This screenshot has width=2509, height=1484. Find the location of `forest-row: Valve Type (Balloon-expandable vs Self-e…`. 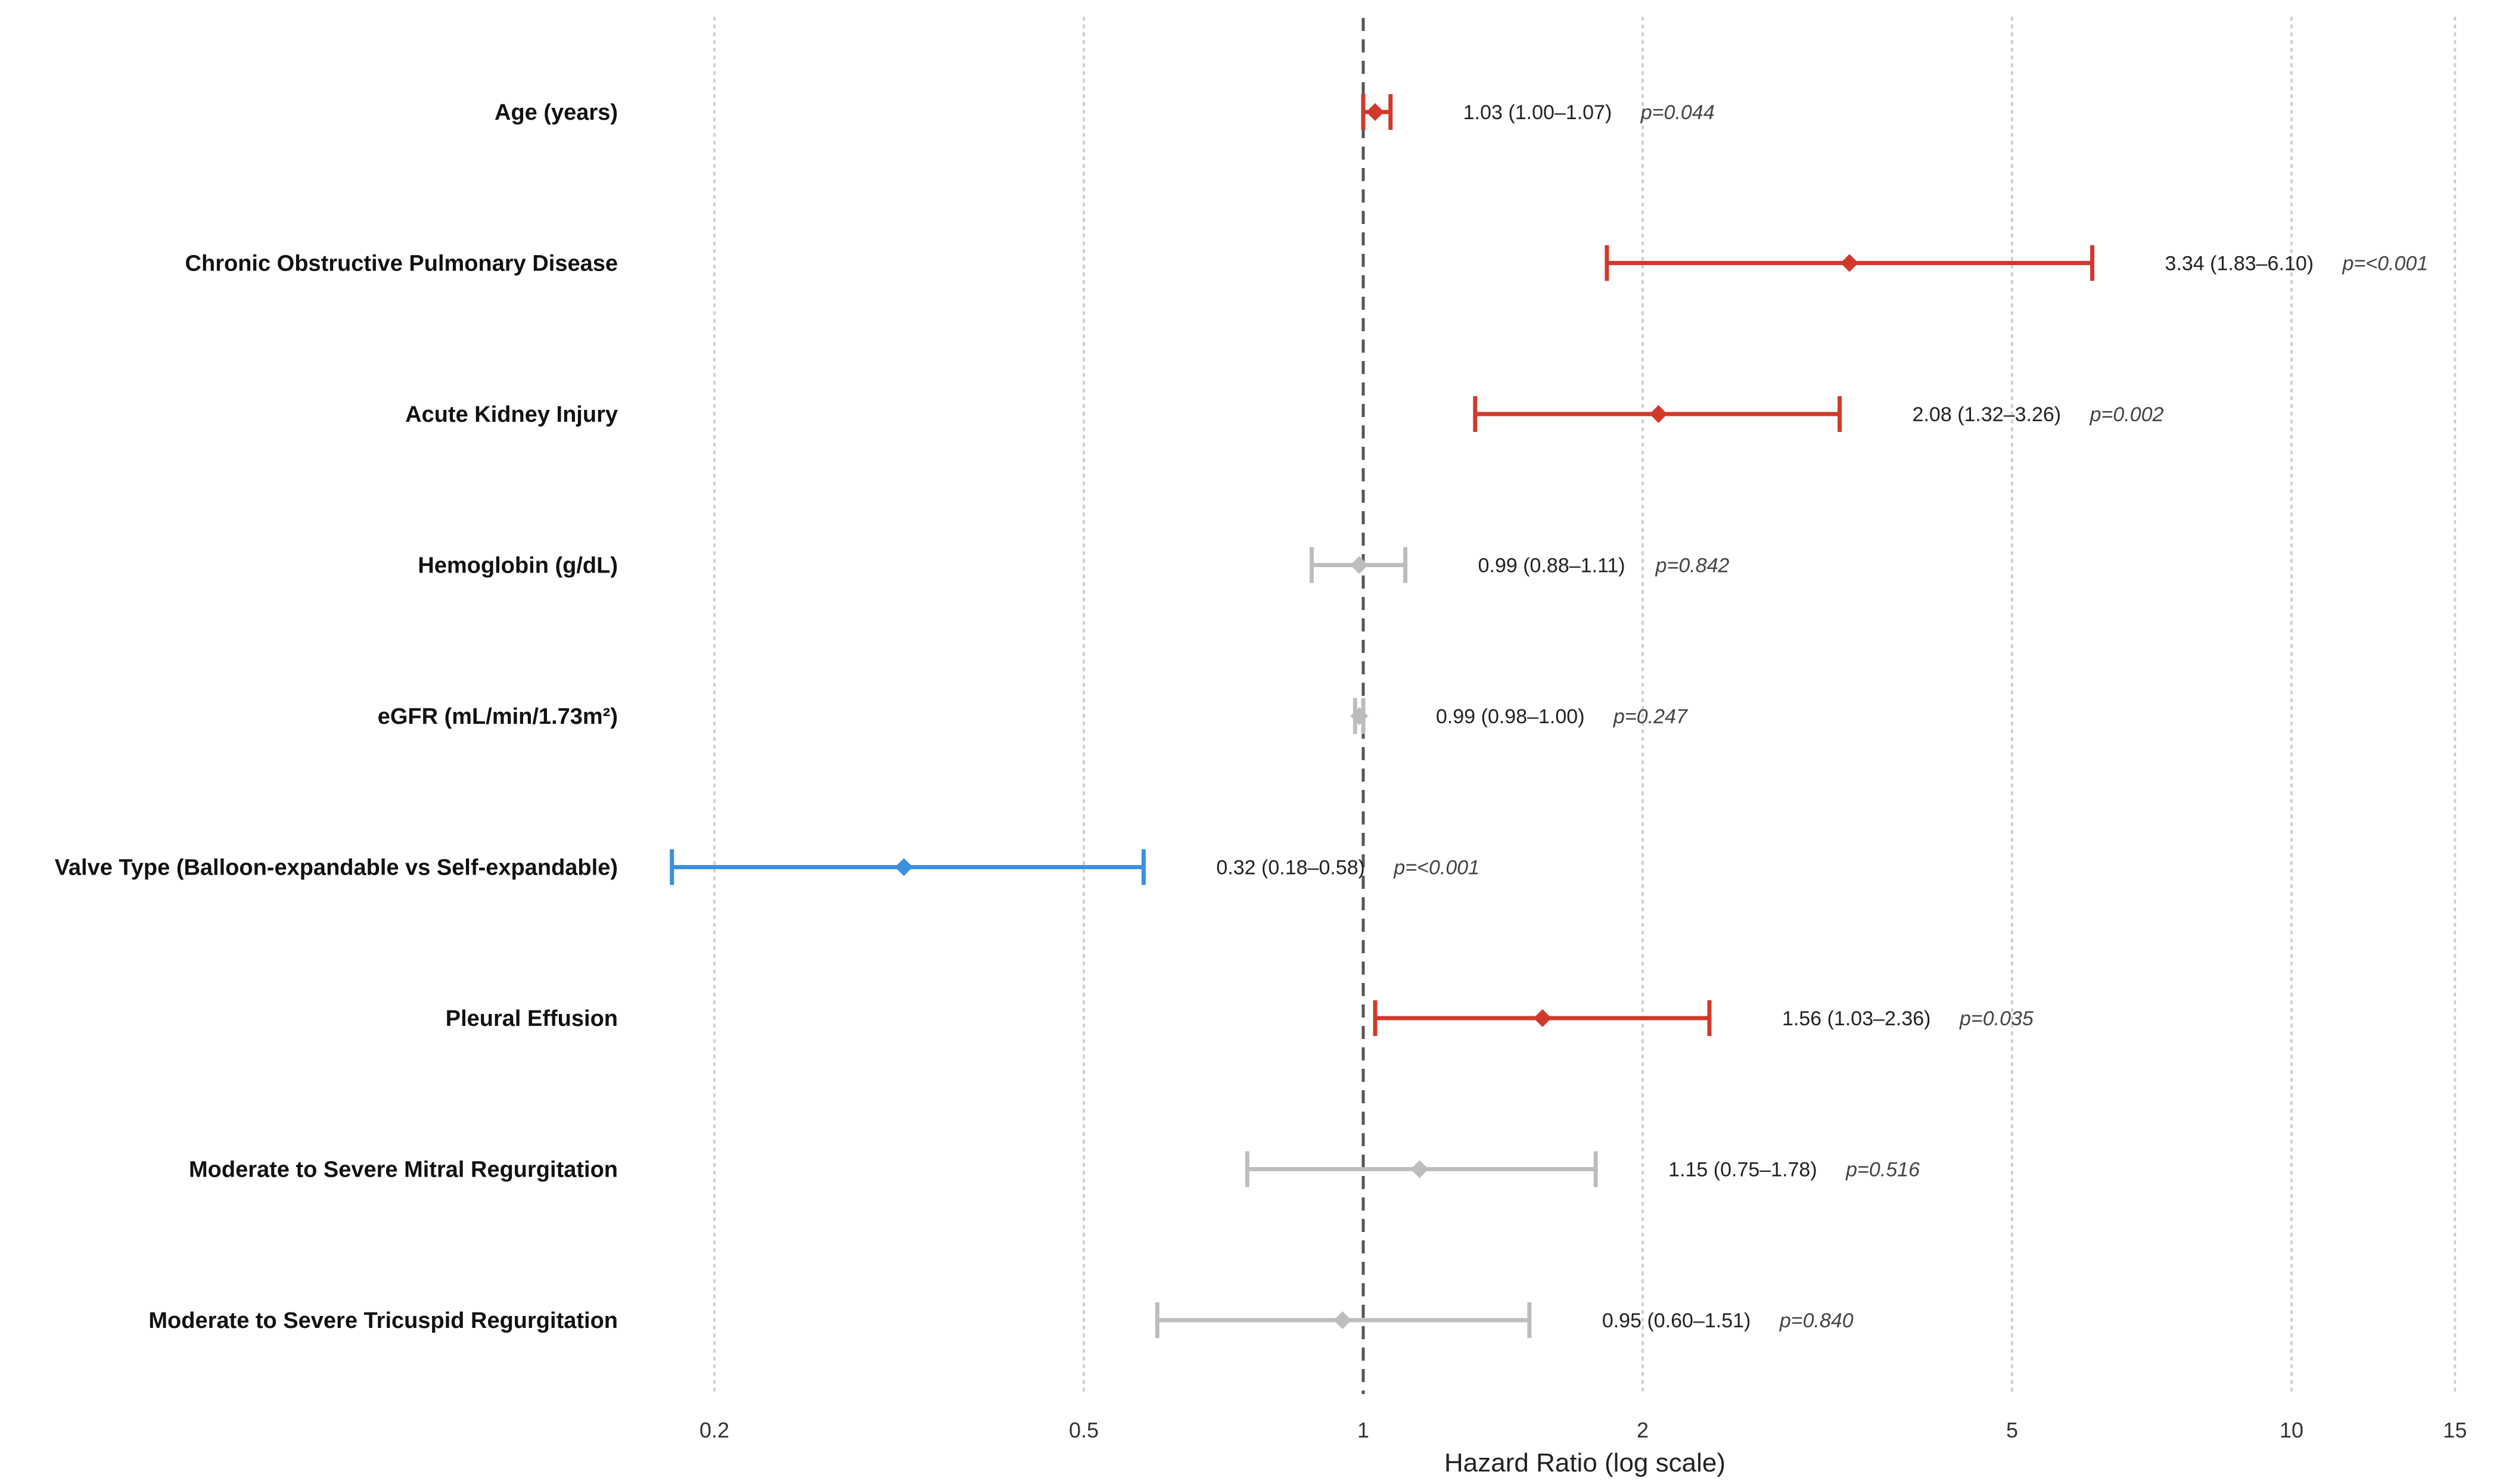

forest-row: Valve Type (Balloon-expandable vs Self-e… is located at coordinates (767, 867).